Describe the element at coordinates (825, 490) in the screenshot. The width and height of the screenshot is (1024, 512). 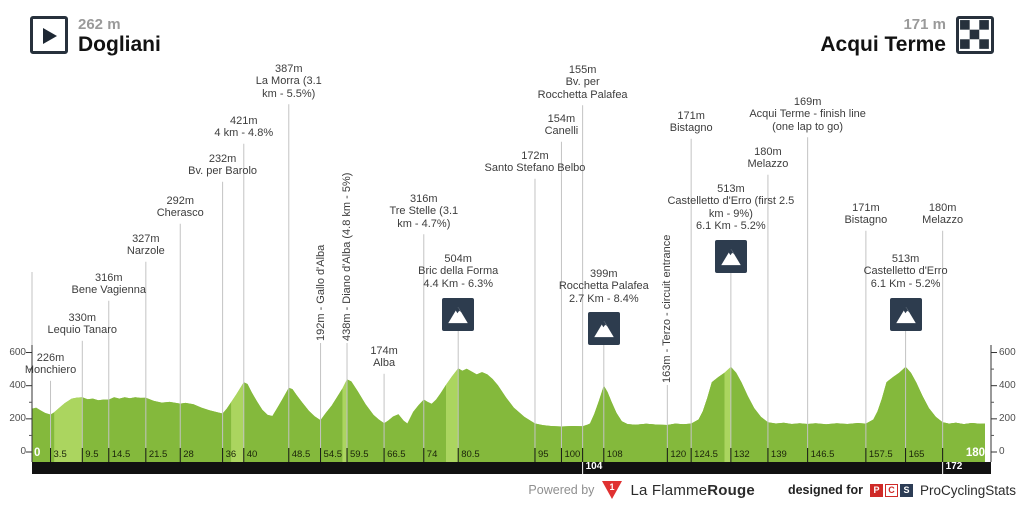
I see `designed-for-label: designed for` at that location.